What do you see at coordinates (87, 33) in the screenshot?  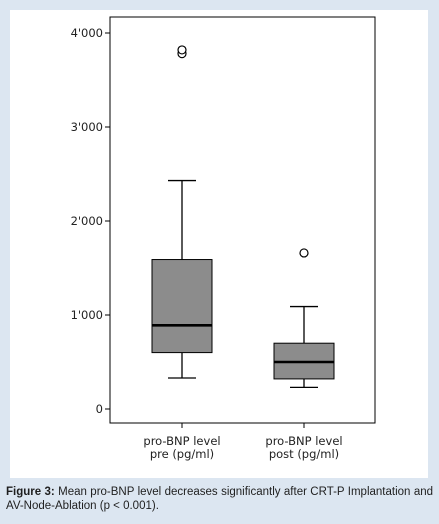 I see `y-tick-label: 4'000` at bounding box center [87, 33].